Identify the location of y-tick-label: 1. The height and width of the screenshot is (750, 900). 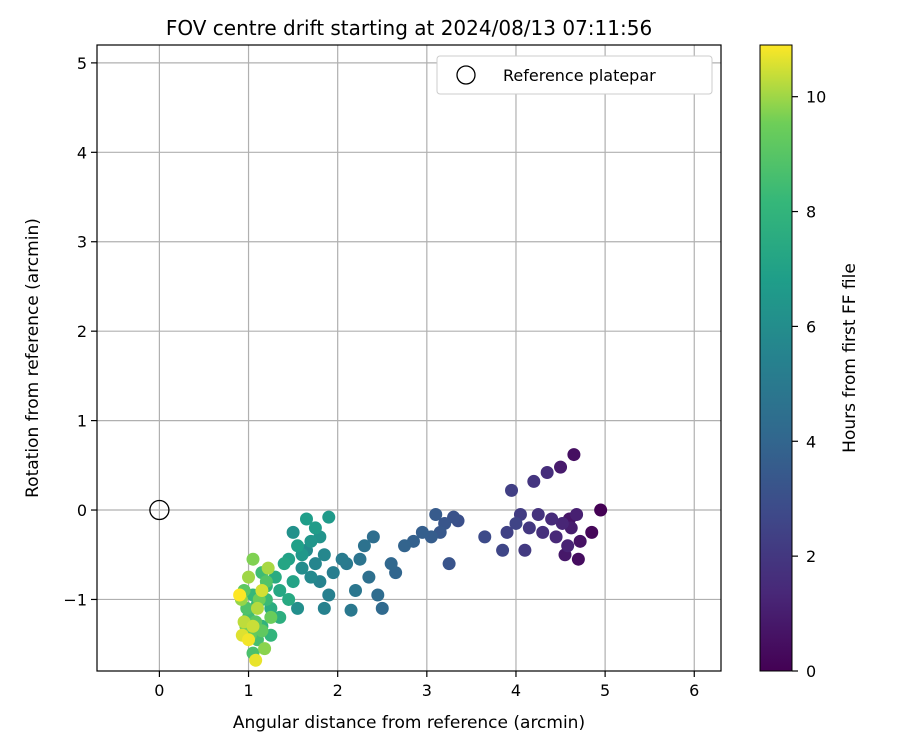
(82, 421).